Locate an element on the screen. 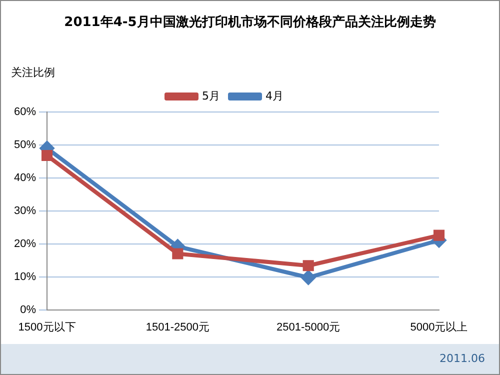 The image size is (500, 375). y-axis-title: 关注比例 is located at coordinates (33, 72).